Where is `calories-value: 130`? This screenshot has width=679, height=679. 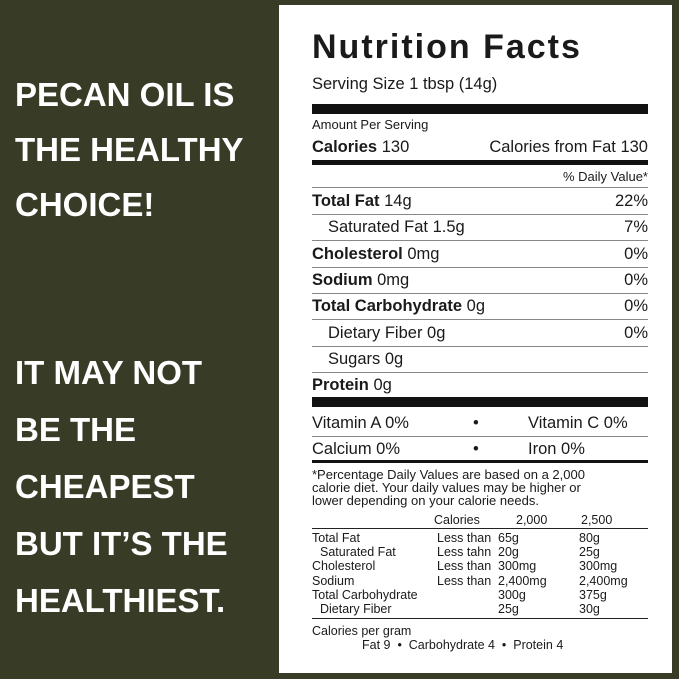
calories-value: 130 is located at coordinates (395, 147).